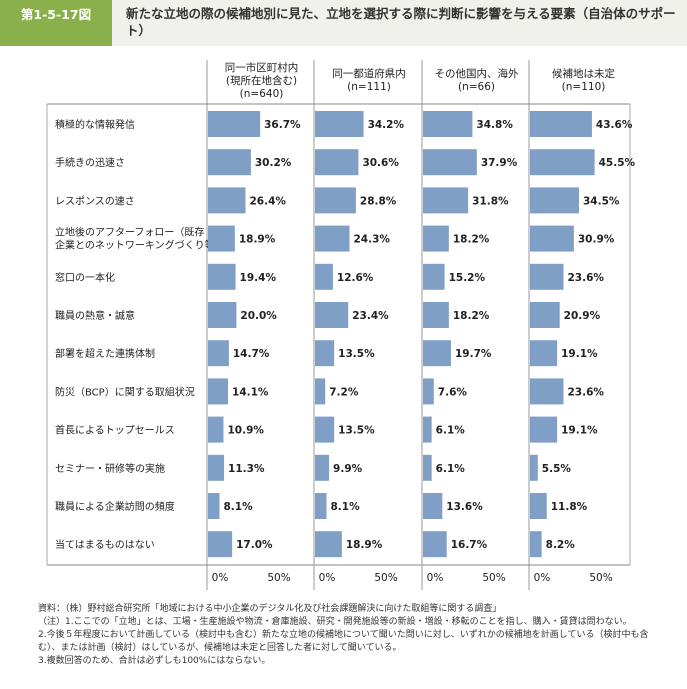  What do you see at coordinates (56, 23) in the screenshot?
I see `figure-number-badge: 第1-5-17図` at bounding box center [56, 23].